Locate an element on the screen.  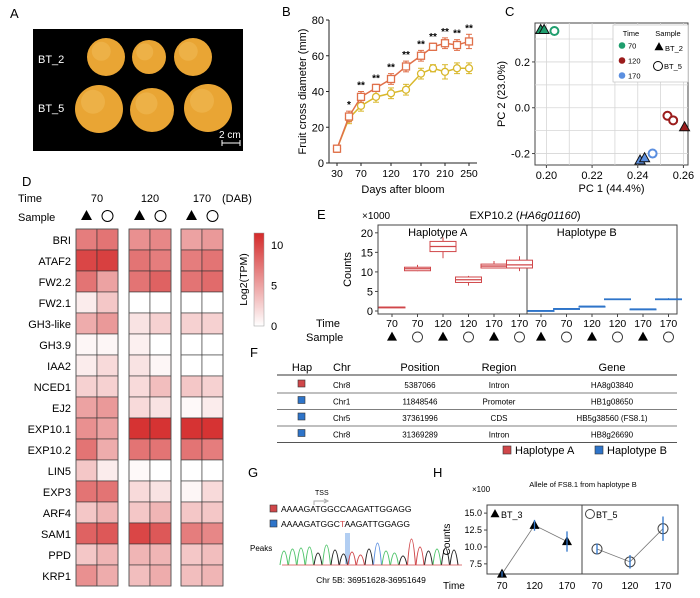
panel-label-h: H is located at coordinates (437, 472).